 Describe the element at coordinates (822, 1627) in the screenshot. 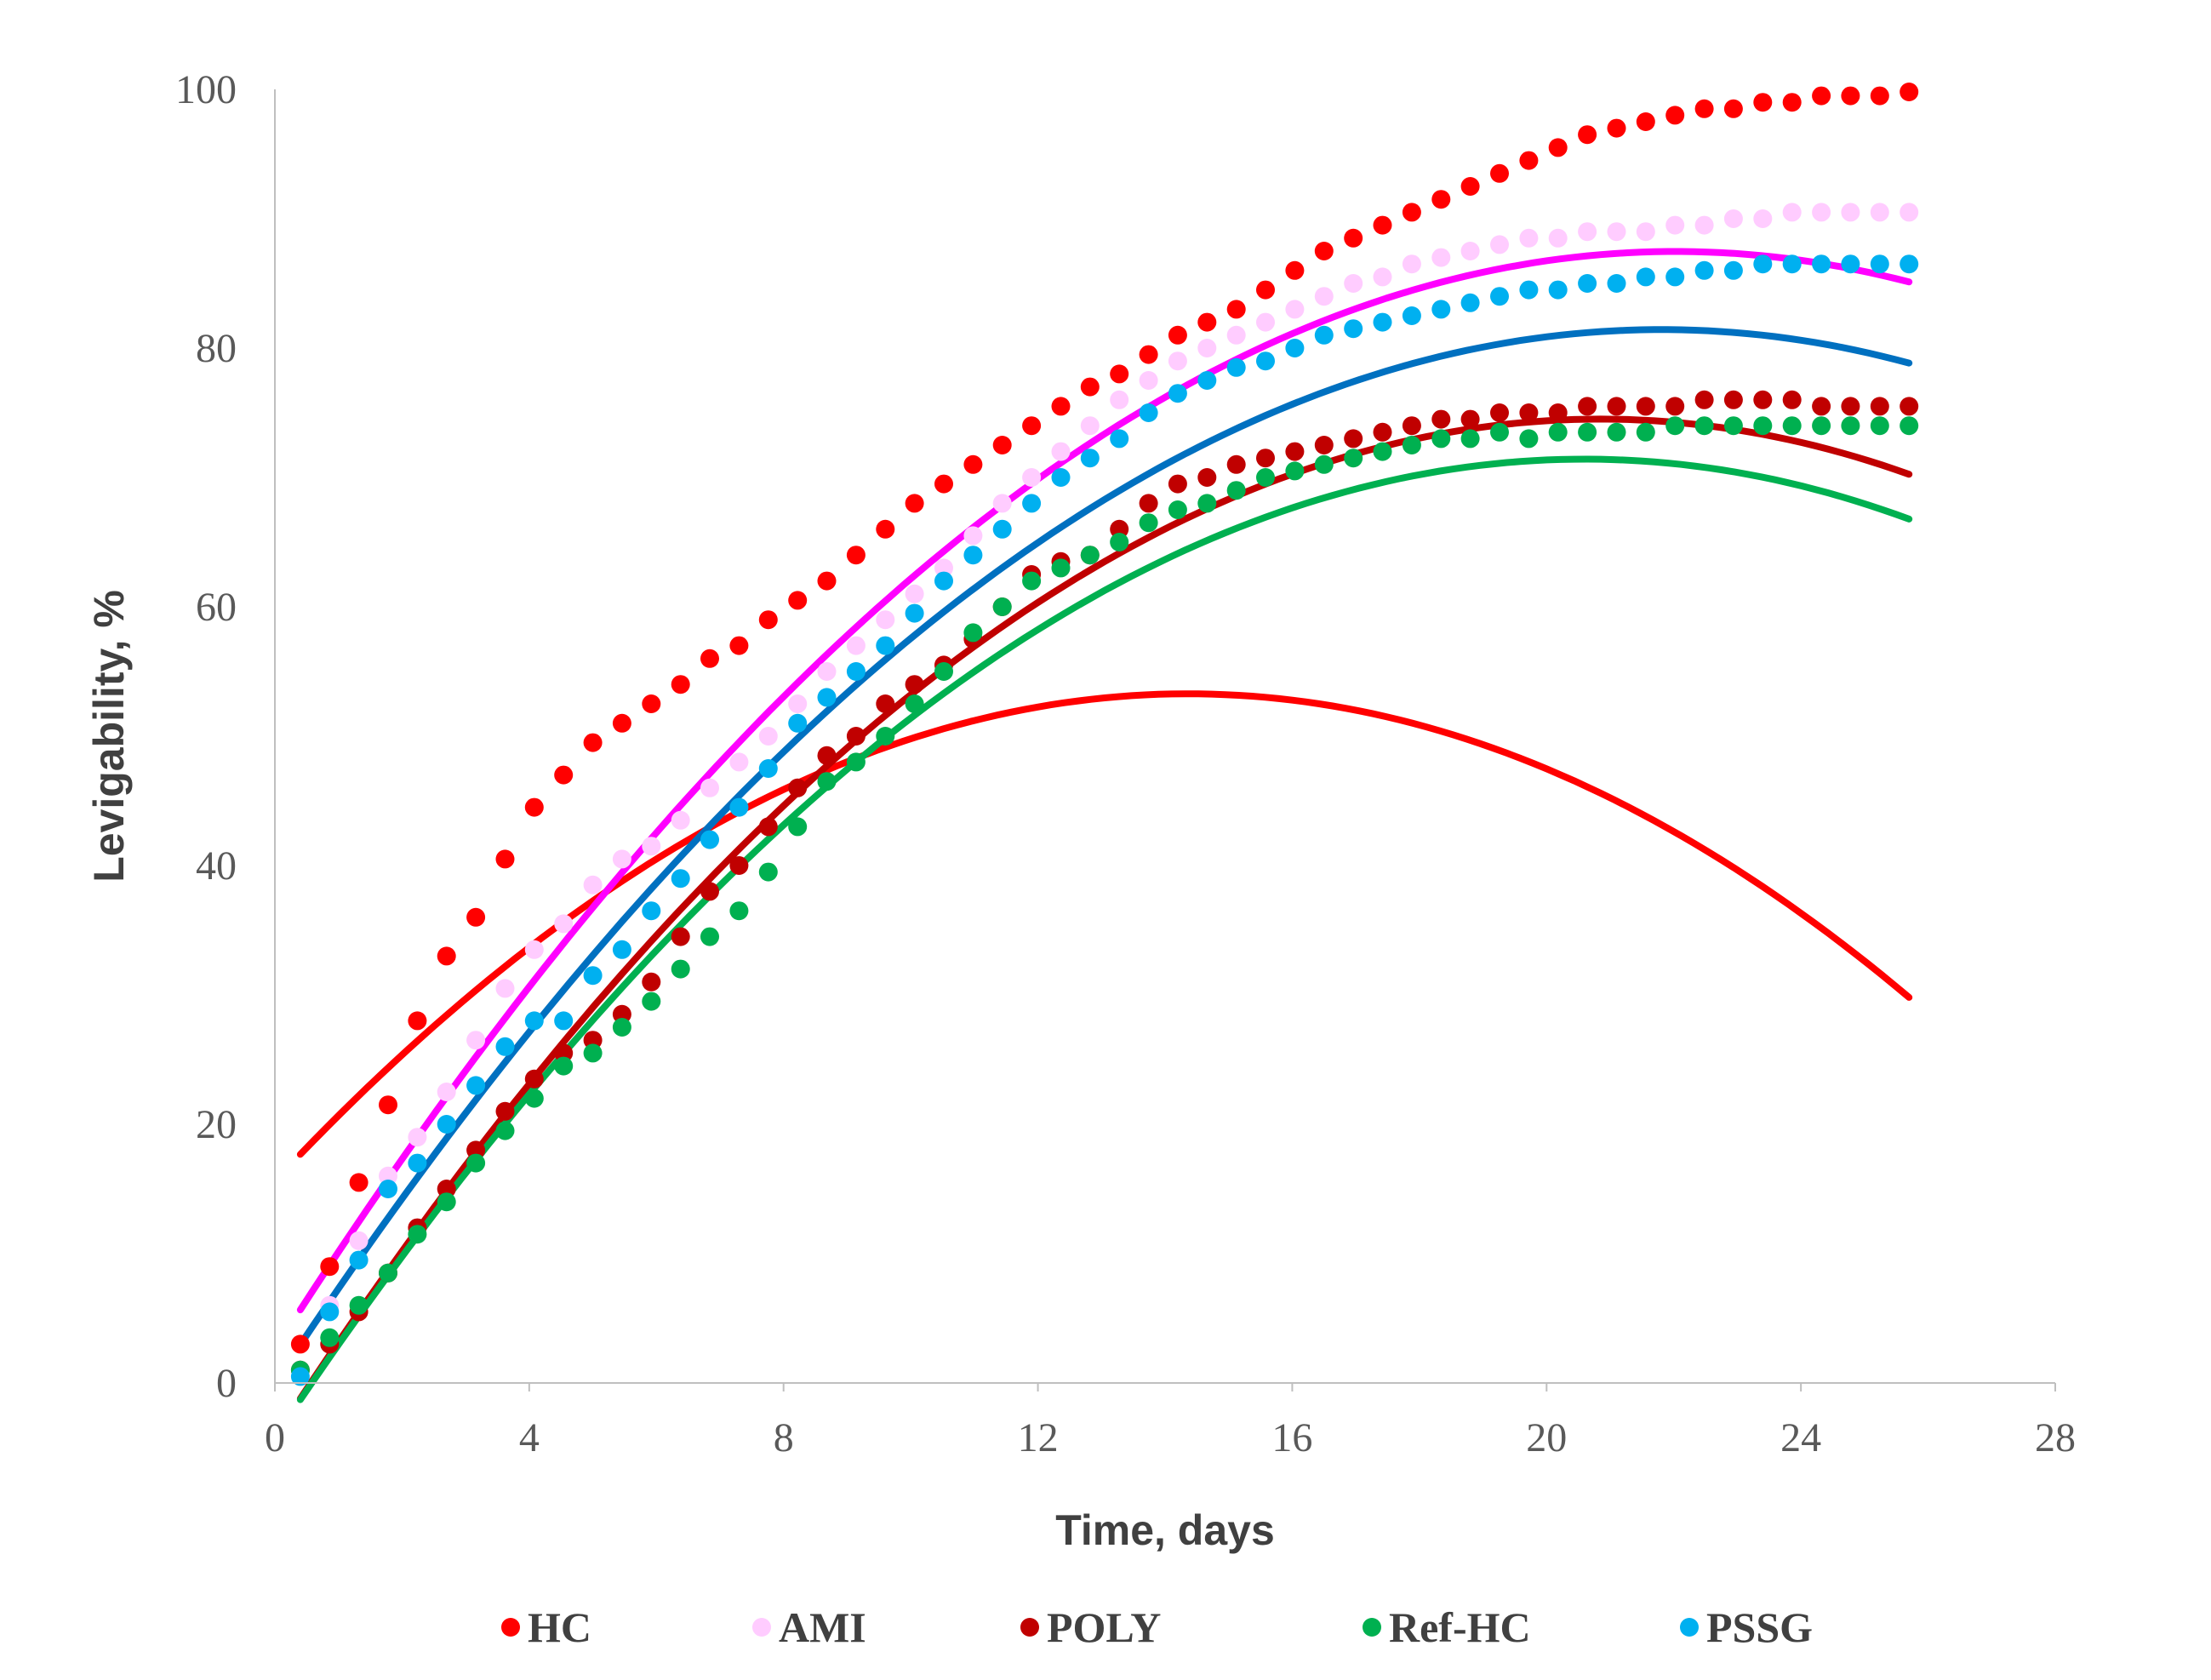

I see `legend-label: AMI` at that location.